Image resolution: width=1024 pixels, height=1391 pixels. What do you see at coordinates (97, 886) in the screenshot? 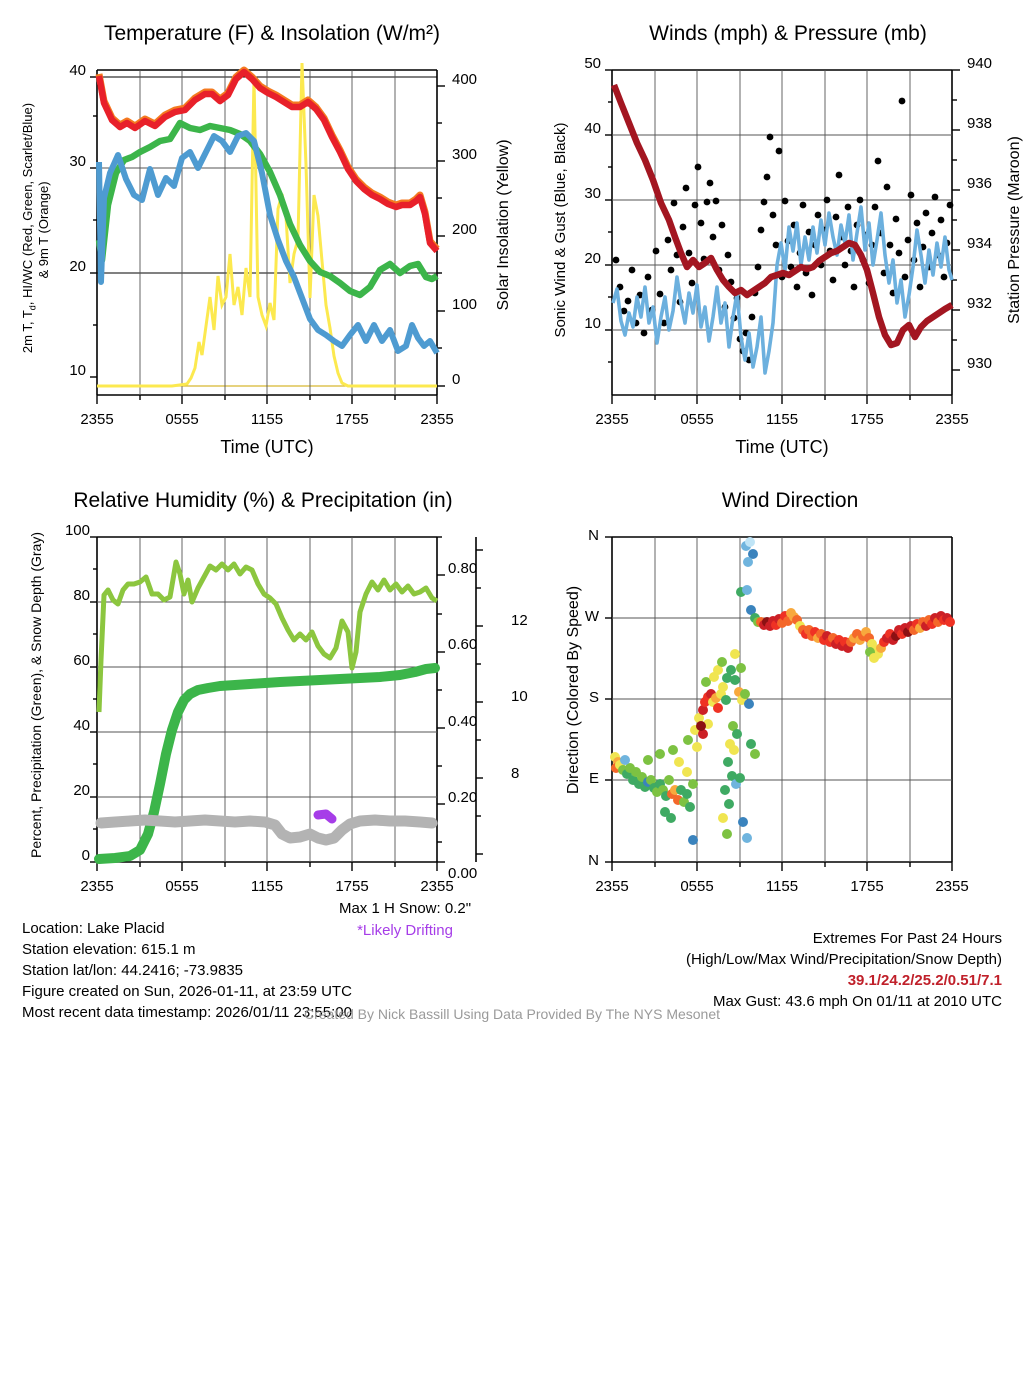
I see `xtick-rh-0: 2355` at bounding box center [97, 886].